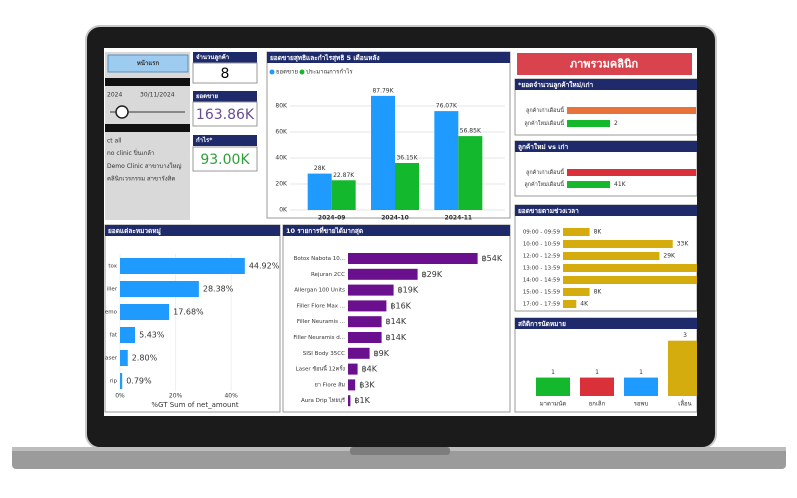 The width and height of the screenshot is (797, 498). Describe the element at coordinates (620, 184) in the screenshot. I see `data-label: 41K` at that location.